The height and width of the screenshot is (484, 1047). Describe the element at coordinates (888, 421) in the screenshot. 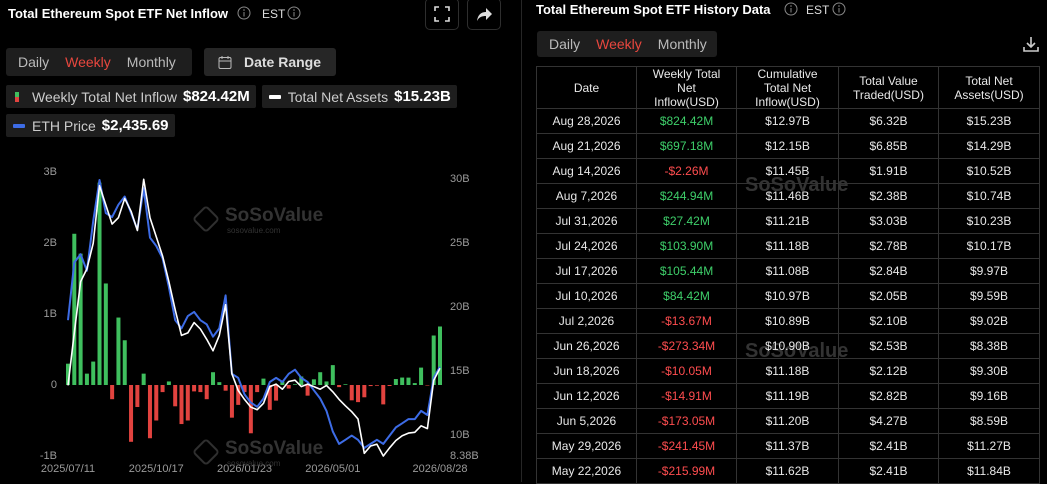

I see `table-cell: $4.27B` at that location.